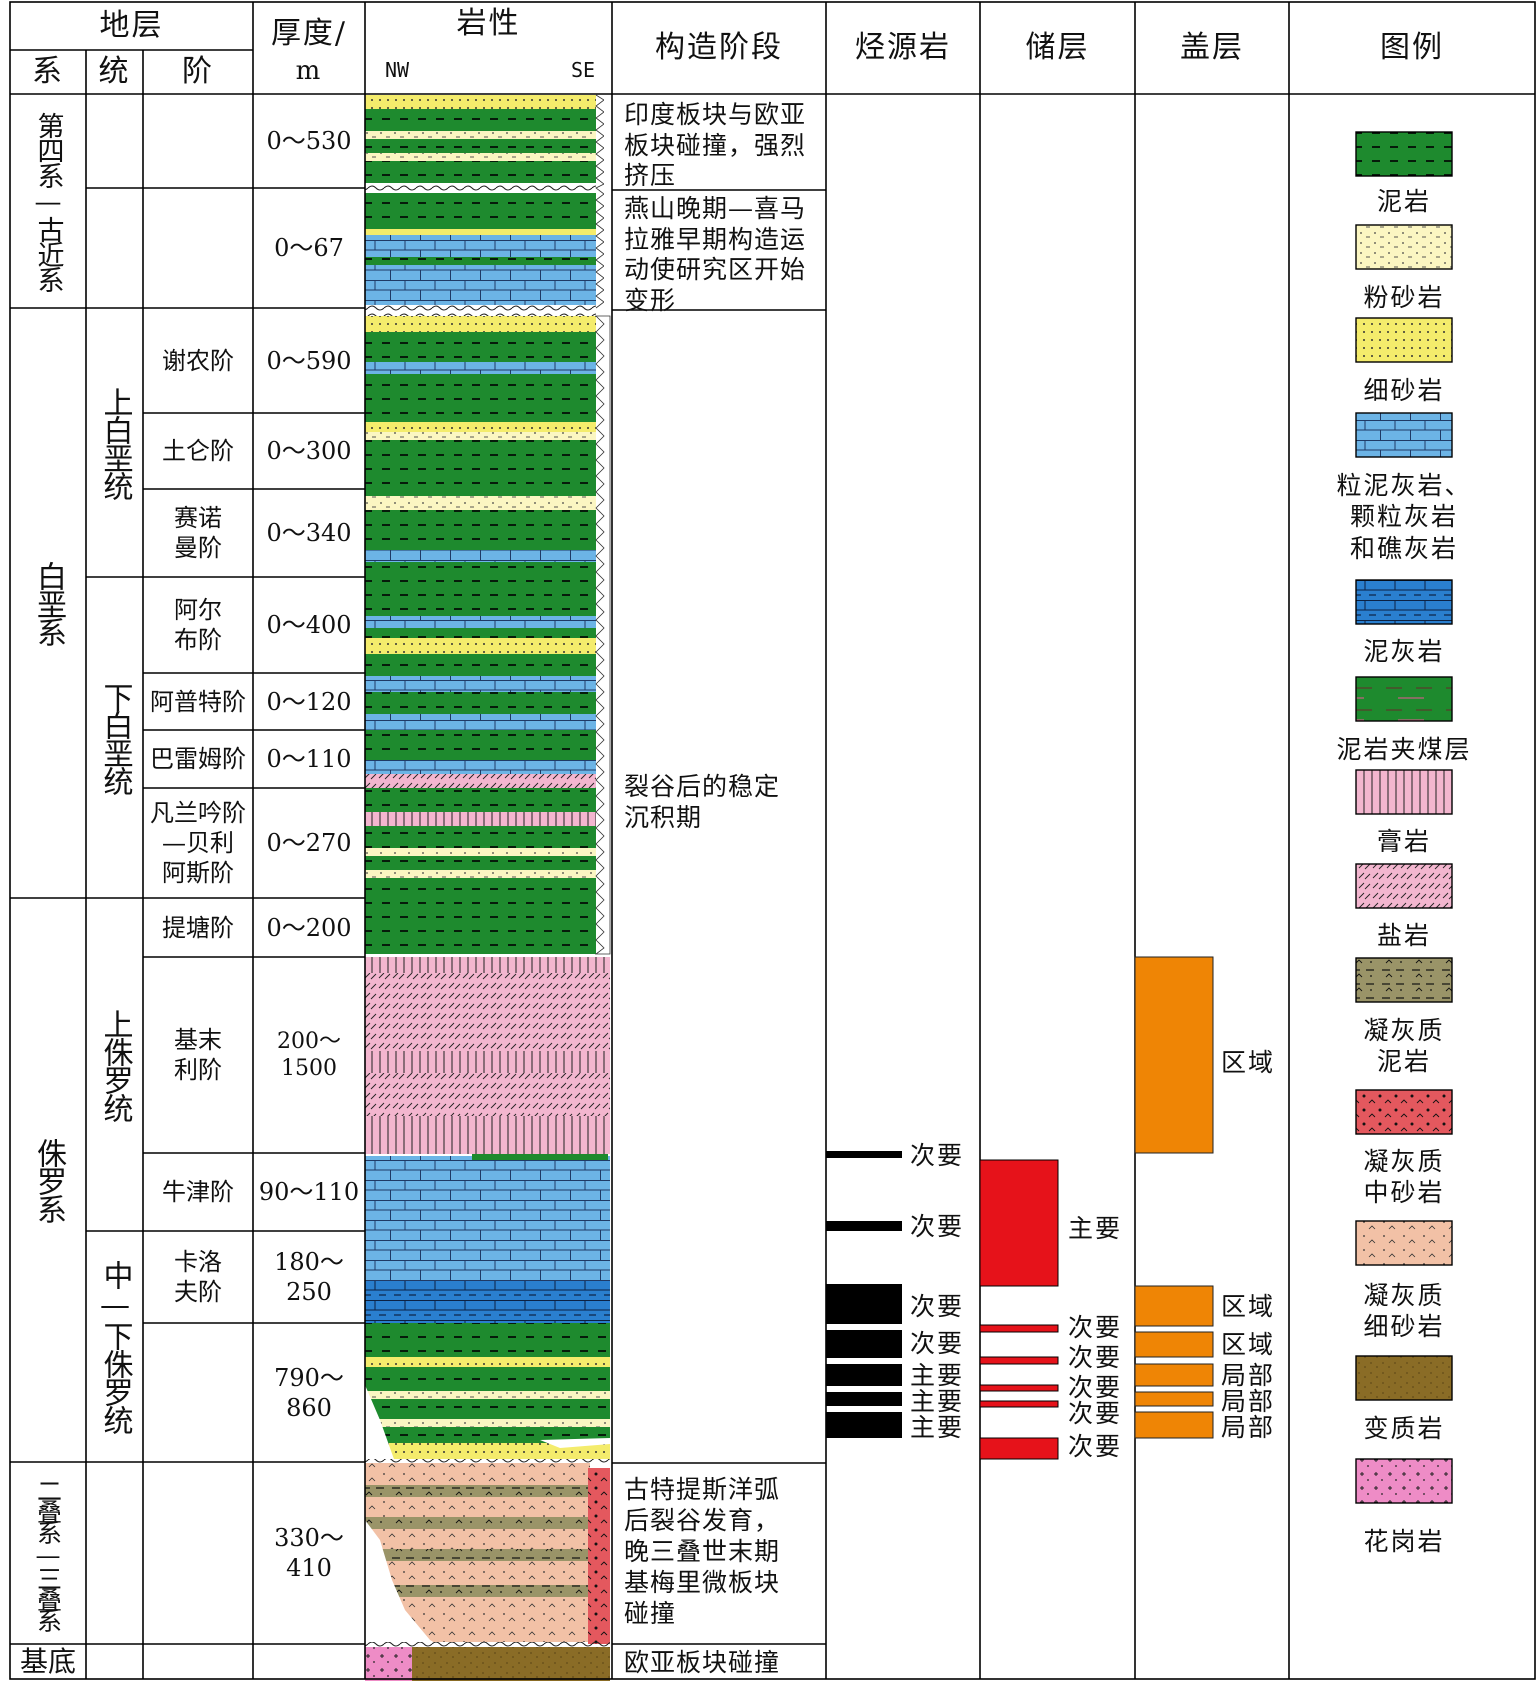  I want to click on legend-label-marl: 泥灰岩, so click(1404, 651).